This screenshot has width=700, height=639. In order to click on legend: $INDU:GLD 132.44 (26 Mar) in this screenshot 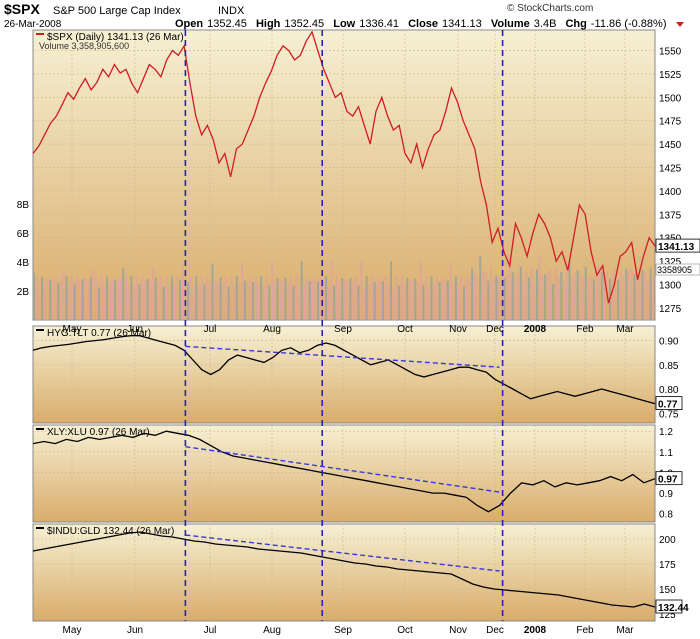, I will do `click(105, 531)`.